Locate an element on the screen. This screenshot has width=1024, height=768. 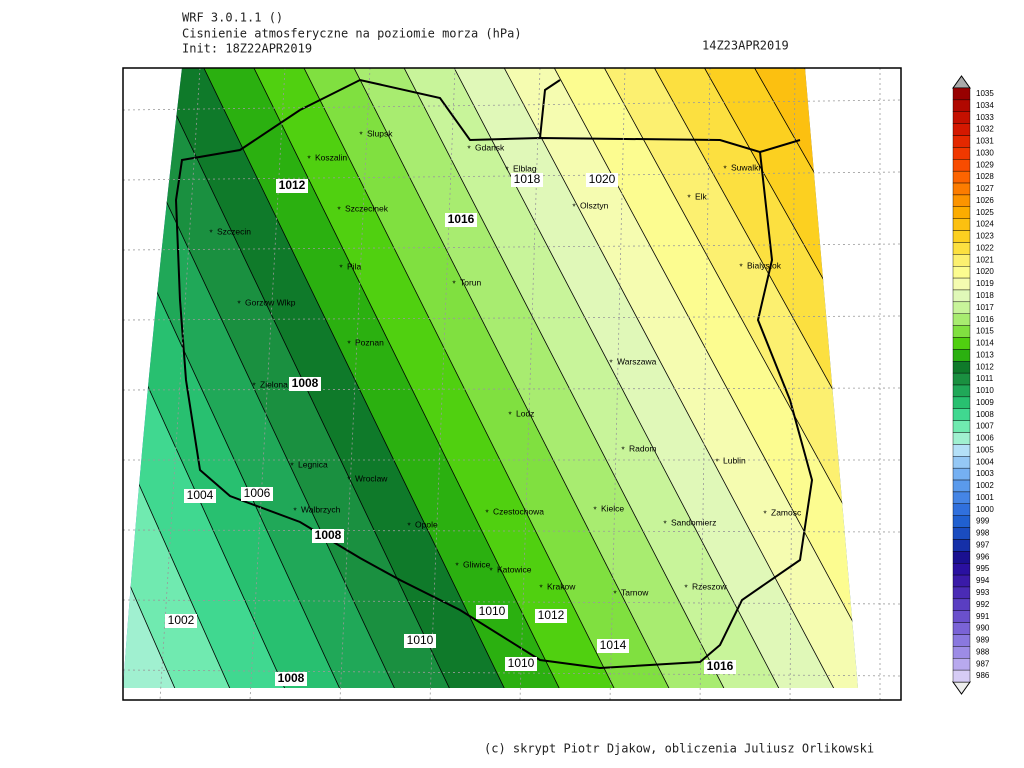
colorbar-label: 1017 is located at coordinates (985, 307).